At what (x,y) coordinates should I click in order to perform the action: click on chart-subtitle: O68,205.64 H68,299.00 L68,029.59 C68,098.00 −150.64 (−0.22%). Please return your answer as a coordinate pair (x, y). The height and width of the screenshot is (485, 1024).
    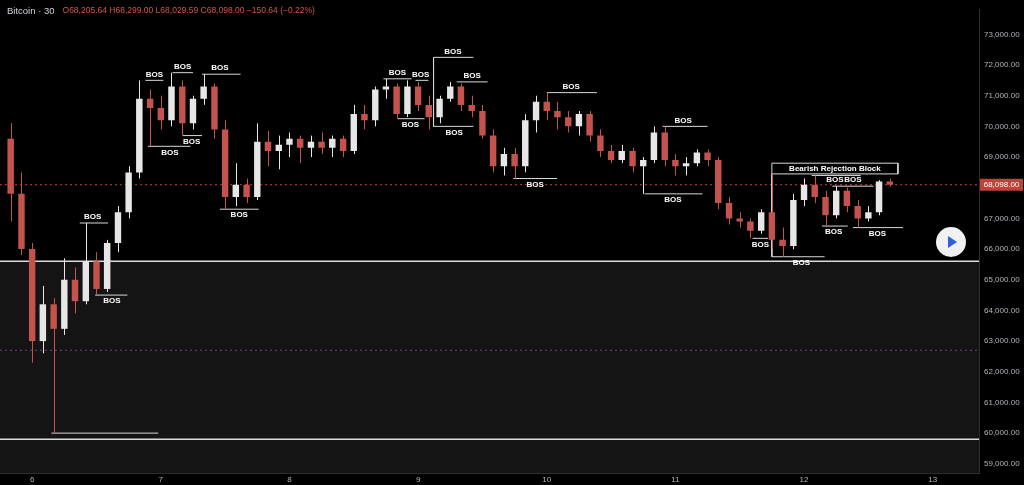
    Looking at the image, I should click on (189, 10).